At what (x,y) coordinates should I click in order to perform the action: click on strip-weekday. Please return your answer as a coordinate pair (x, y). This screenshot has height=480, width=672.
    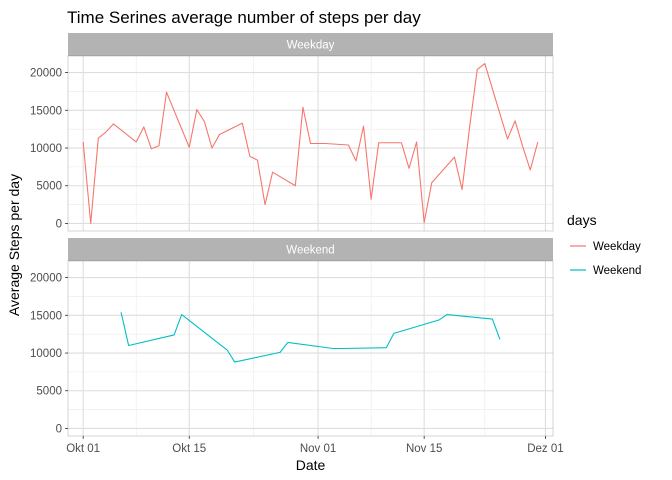
    Looking at the image, I should click on (310, 44).